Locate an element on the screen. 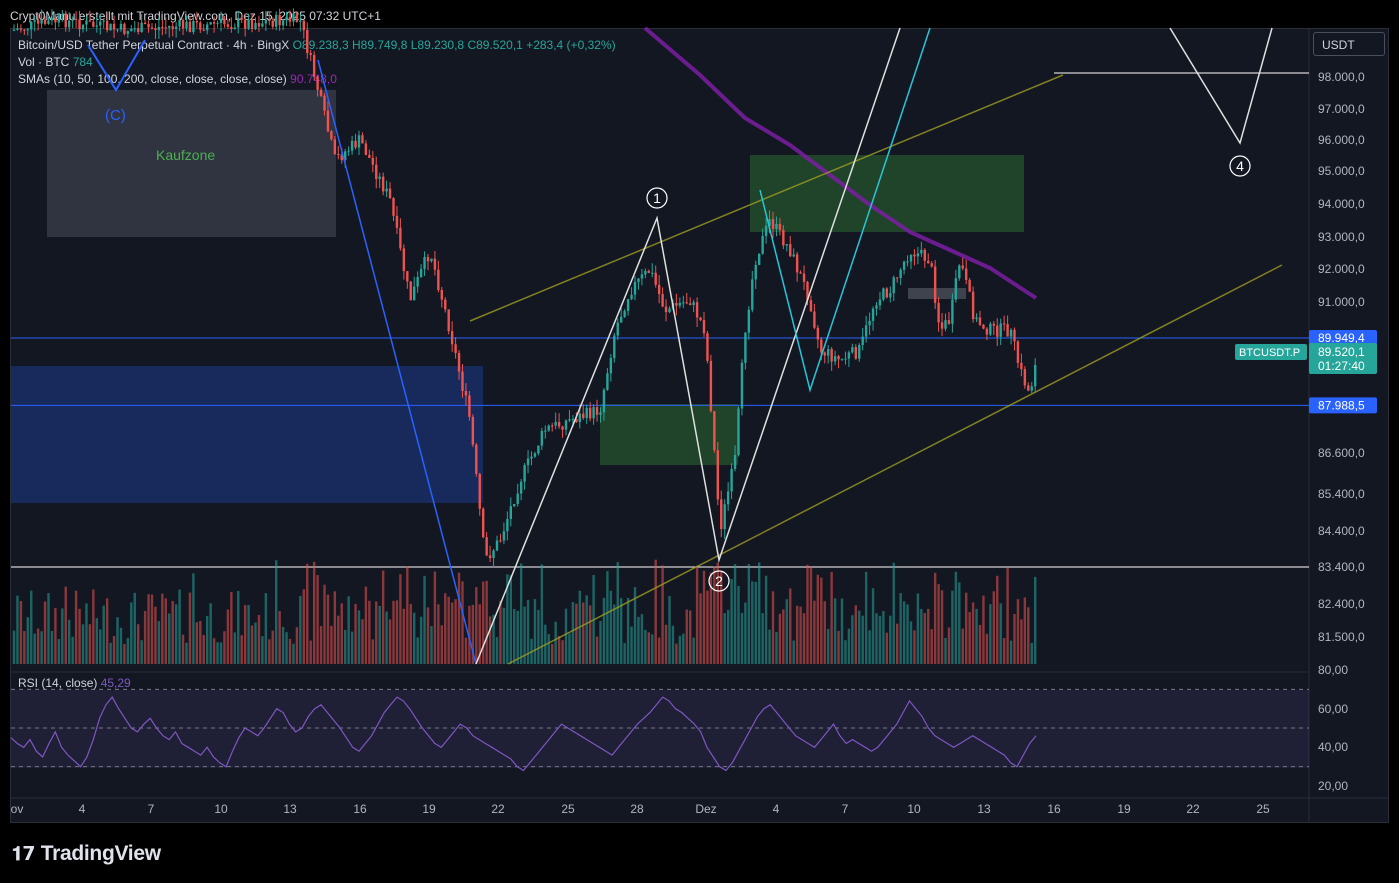  small-grey-zone is located at coordinates (937, 293).